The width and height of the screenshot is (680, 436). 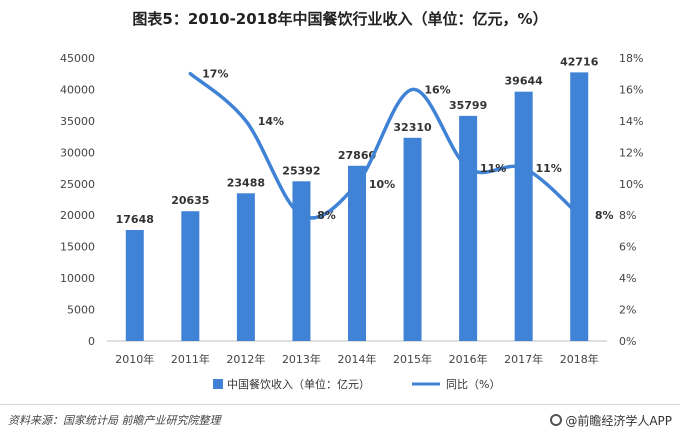 I want to click on x-tick-label: 2013年, so click(x=301, y=359).